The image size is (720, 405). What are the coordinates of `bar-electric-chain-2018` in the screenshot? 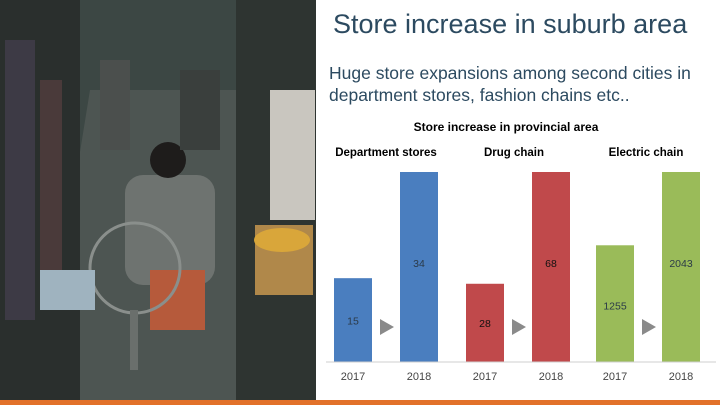 It's located at (681, 267).